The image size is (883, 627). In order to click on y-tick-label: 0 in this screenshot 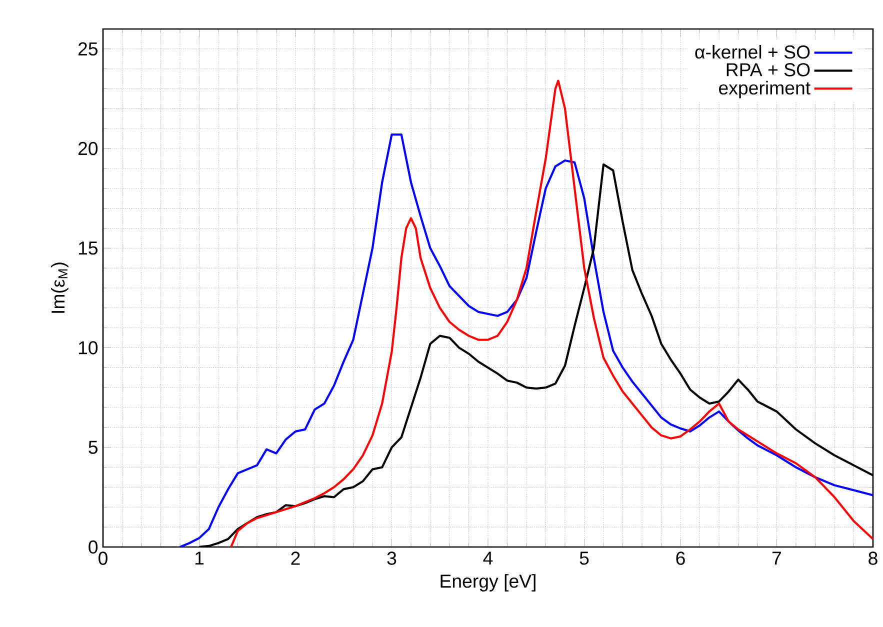, I will do `click(93, 547)`.